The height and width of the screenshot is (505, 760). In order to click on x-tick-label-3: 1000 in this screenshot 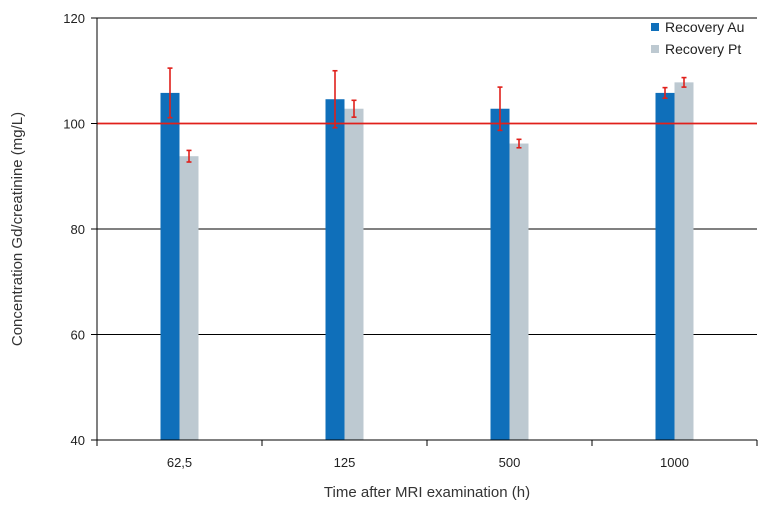, I will do `click(674, 462)`.